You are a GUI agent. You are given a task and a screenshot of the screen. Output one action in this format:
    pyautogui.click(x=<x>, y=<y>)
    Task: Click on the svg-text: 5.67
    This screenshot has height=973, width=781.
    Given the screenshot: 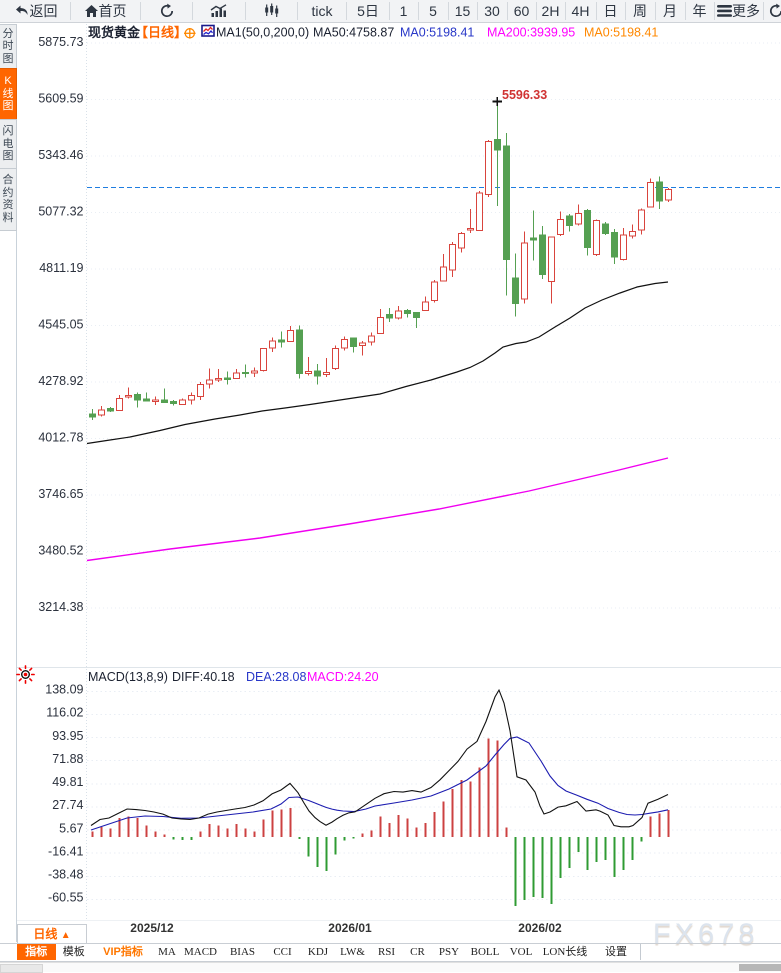 What is the action you would take?
    pyautogui.click(x=71, y=828)
    